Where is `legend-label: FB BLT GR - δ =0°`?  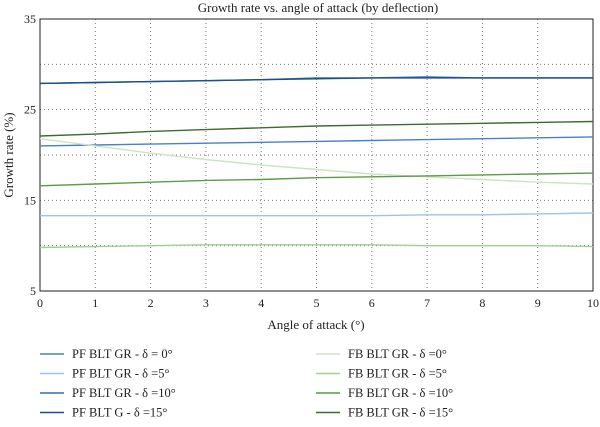
legend-label: FB BLT GR - δ =0° is located at coordinates (397, 354).